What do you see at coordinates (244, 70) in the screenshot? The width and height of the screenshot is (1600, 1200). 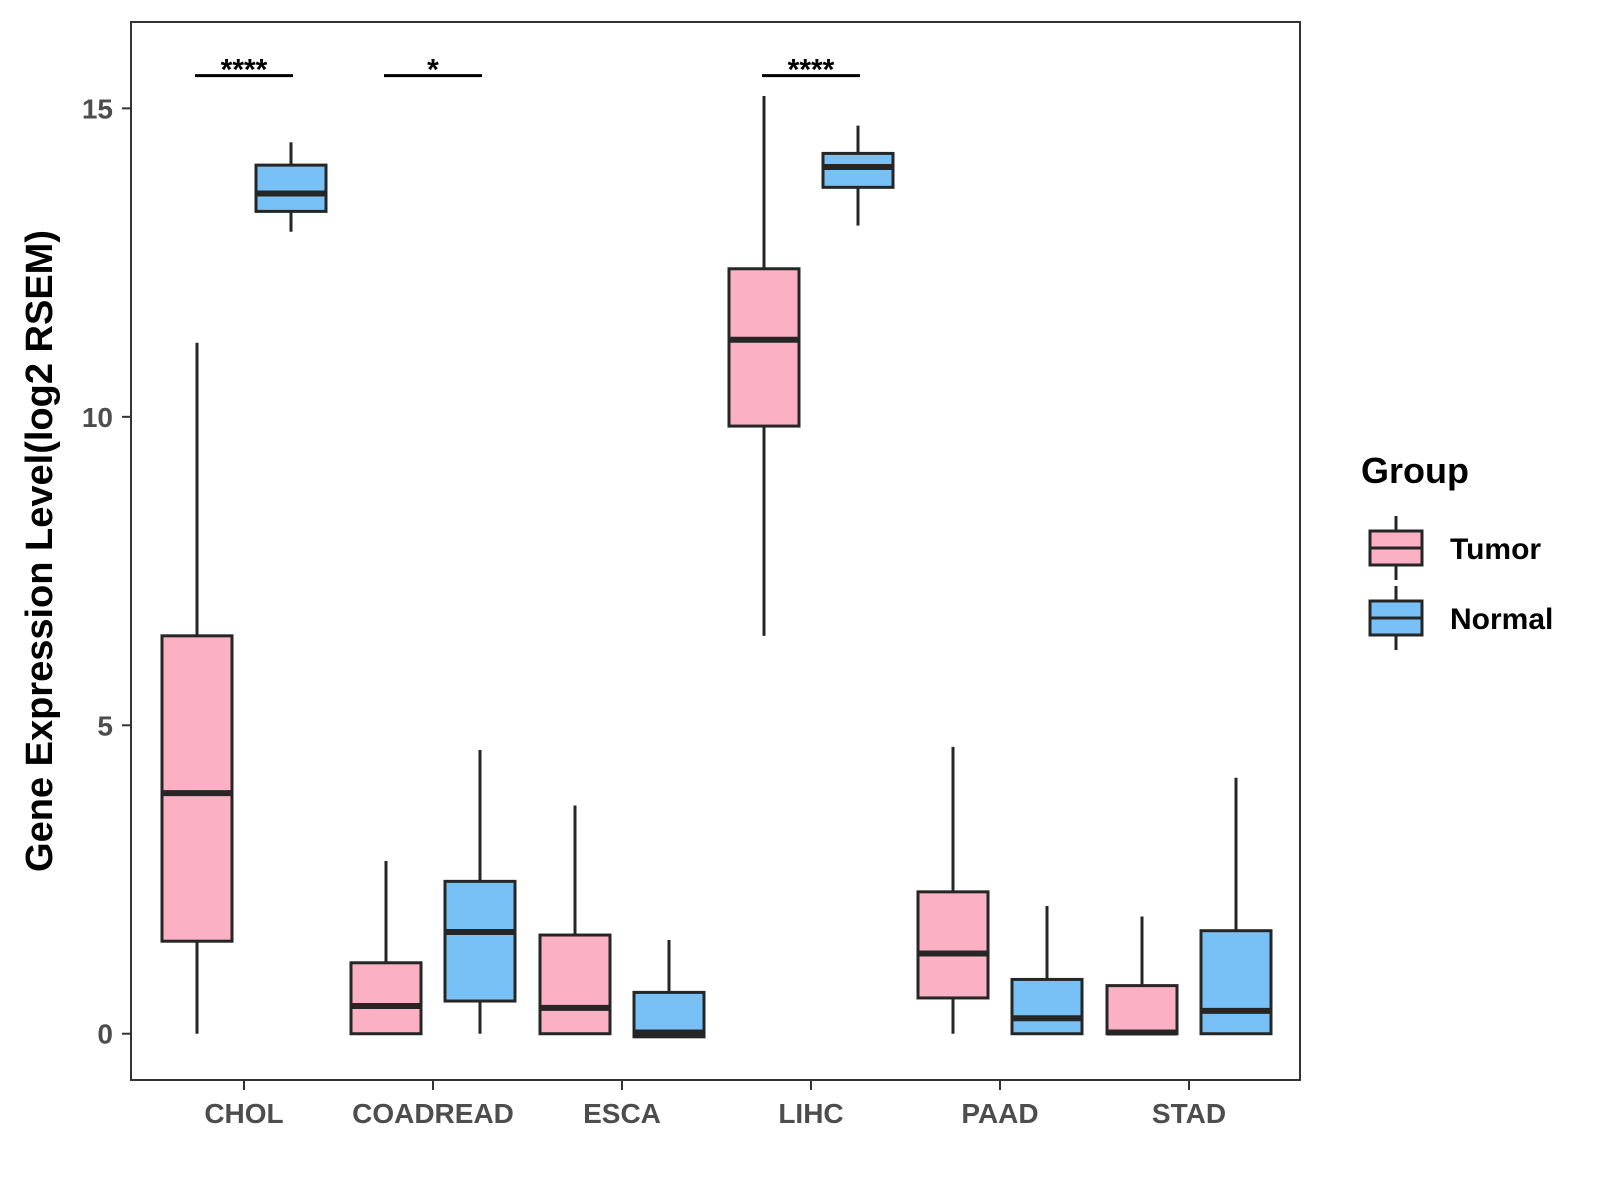 I see `significance-label-chol: ****` at bounding box center [244, 70].